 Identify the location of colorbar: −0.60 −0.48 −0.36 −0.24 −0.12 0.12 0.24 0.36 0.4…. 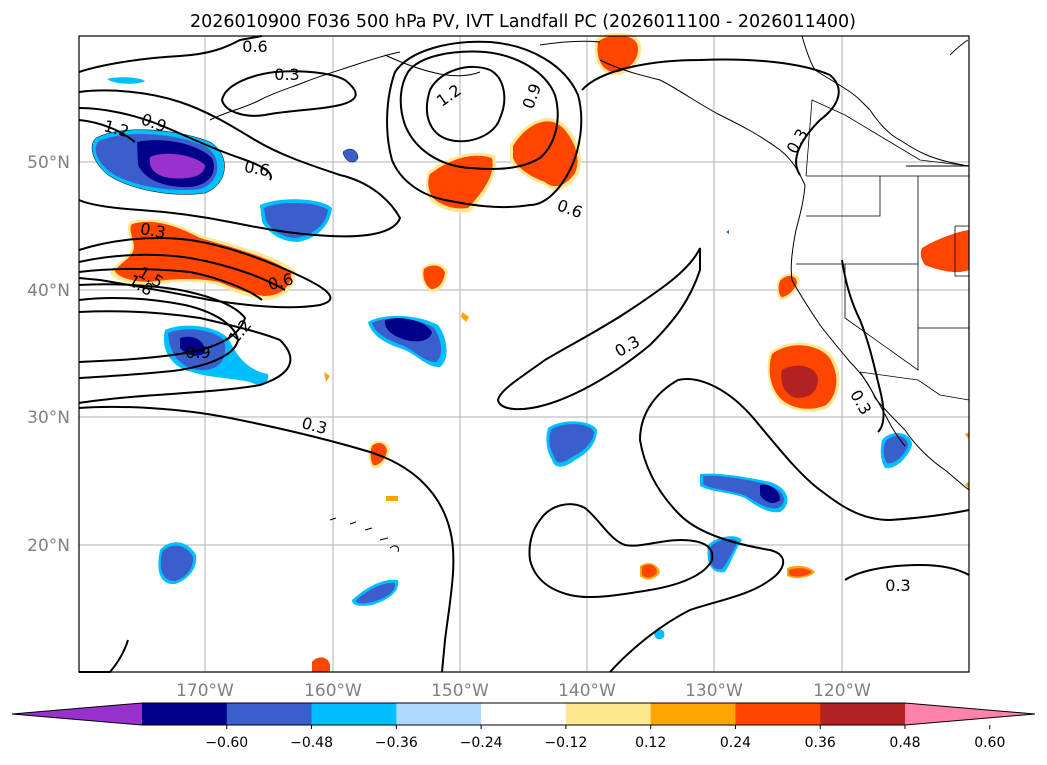
(523, 726).